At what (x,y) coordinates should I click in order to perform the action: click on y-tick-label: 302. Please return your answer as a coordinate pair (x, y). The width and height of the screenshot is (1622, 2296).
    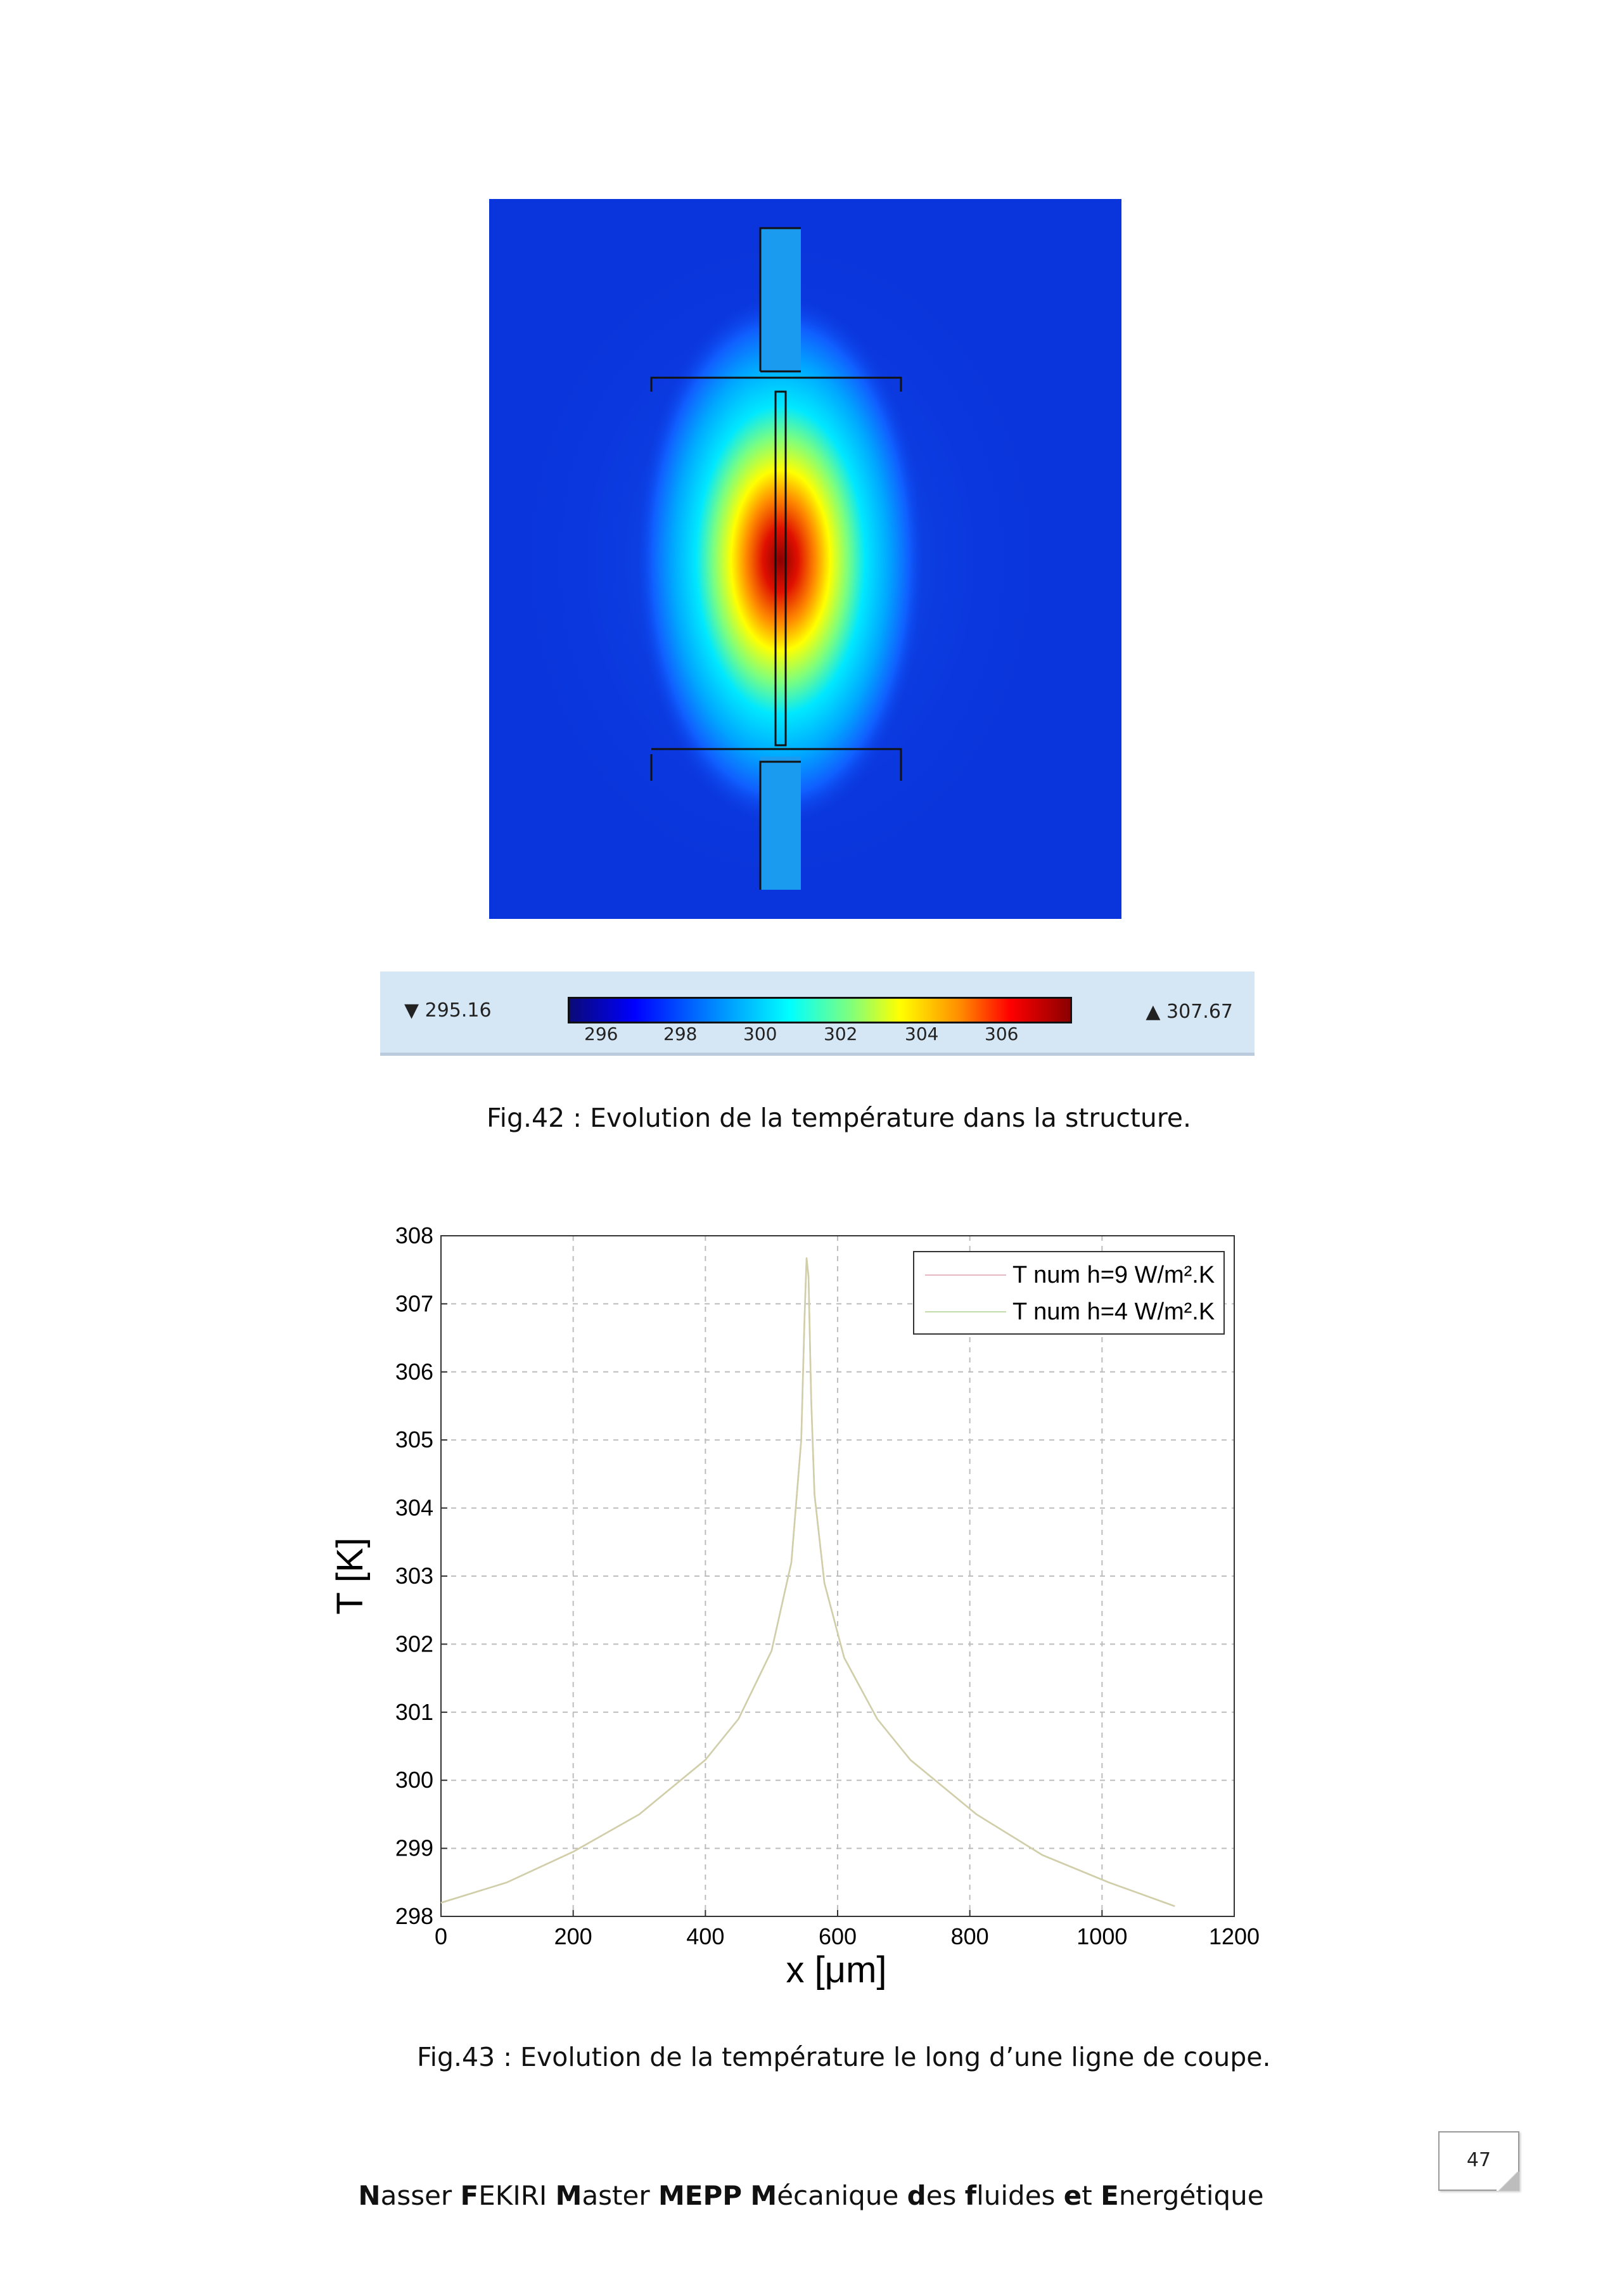
    Looking at the image, I should click on (414, 1644).